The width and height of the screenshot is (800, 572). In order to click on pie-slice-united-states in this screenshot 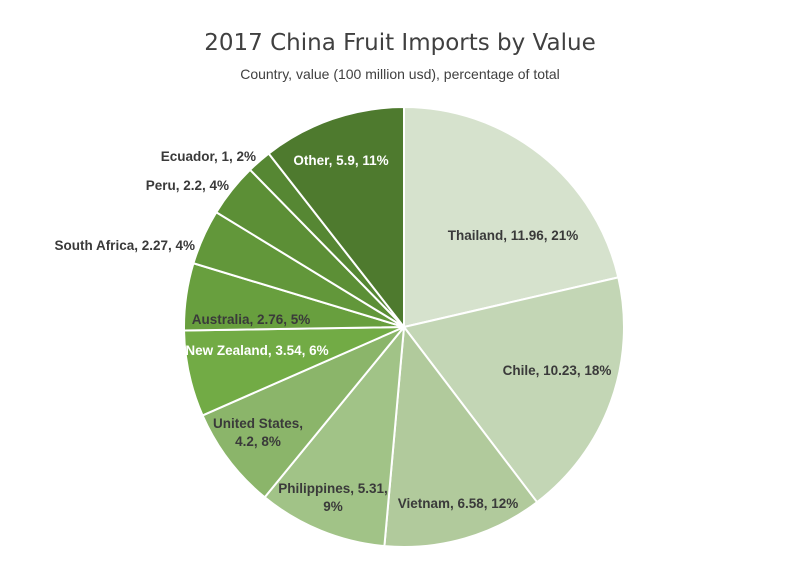, I will do `click(303, 412)`.